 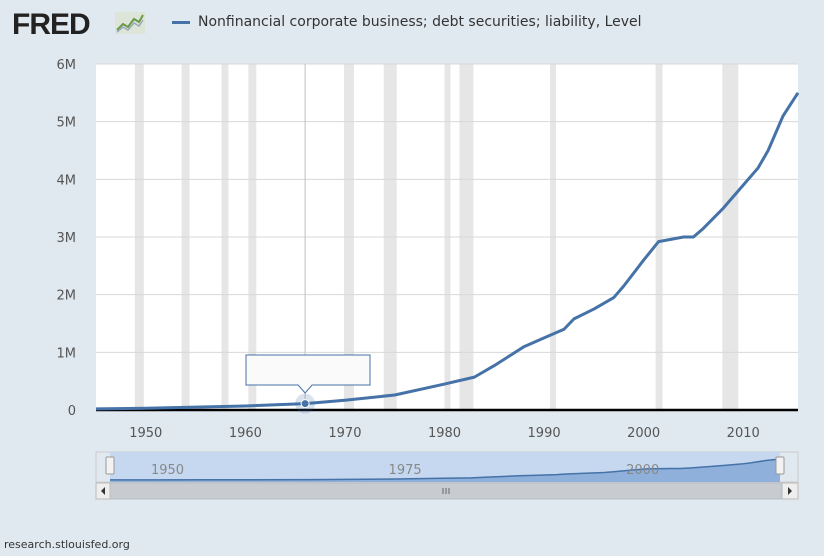 What do you see at coordinates (103, 491) in the screenshot?
I see `arrow-left-icon` at bounding box center [103, 491].